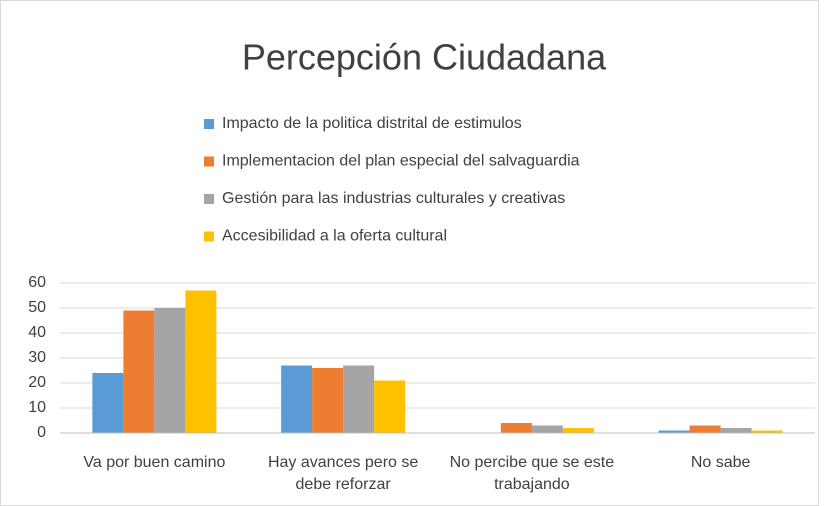  I want to click on y-tick-label: 30, so click(37, 357).